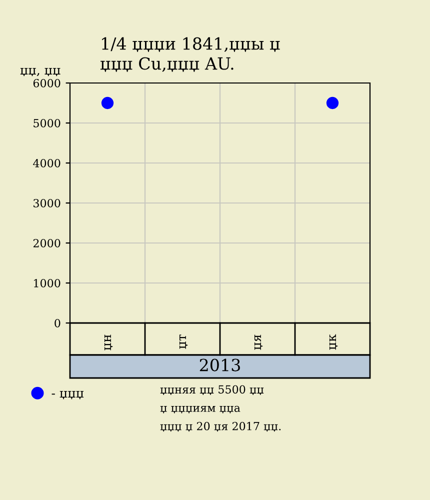 The height and width of the screenshot is (500, 430). What do you see at coordinates (47, 203) in the screenshot?
I see `y-tick-label: 3000` at bounding box center [47, 203].